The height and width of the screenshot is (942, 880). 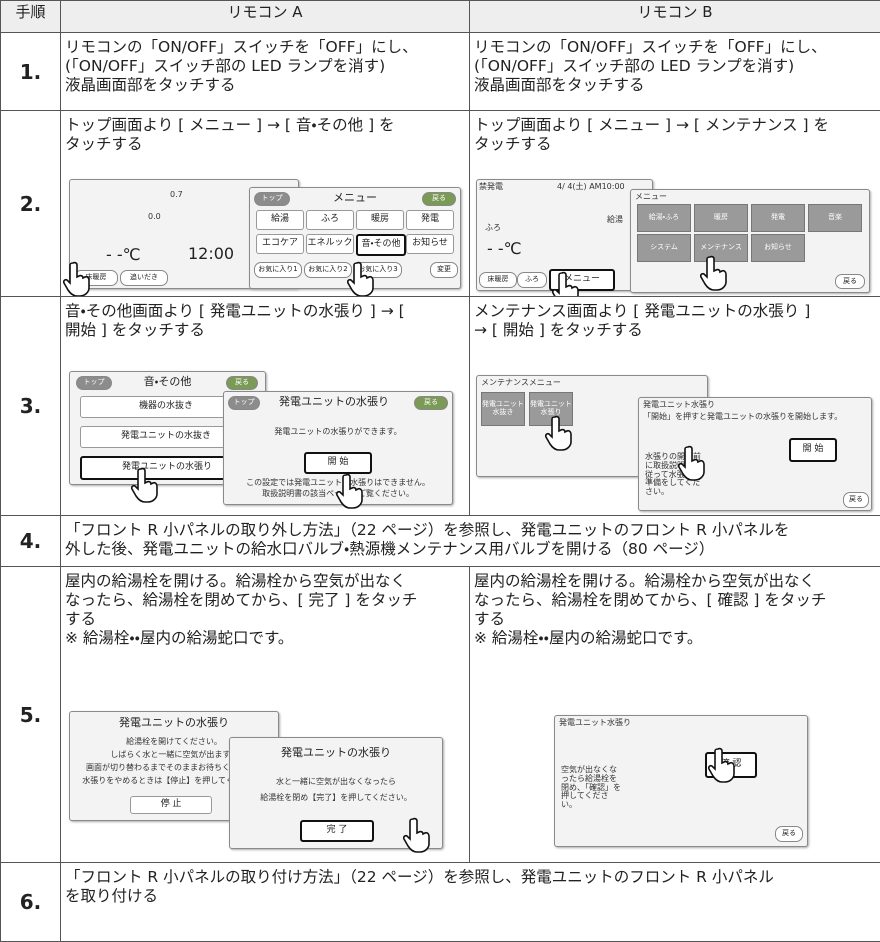 What do you see at coordinates (171, 805) in the screenshot?
I see `screen-label: 停 止` at bounding box center [171, 805].